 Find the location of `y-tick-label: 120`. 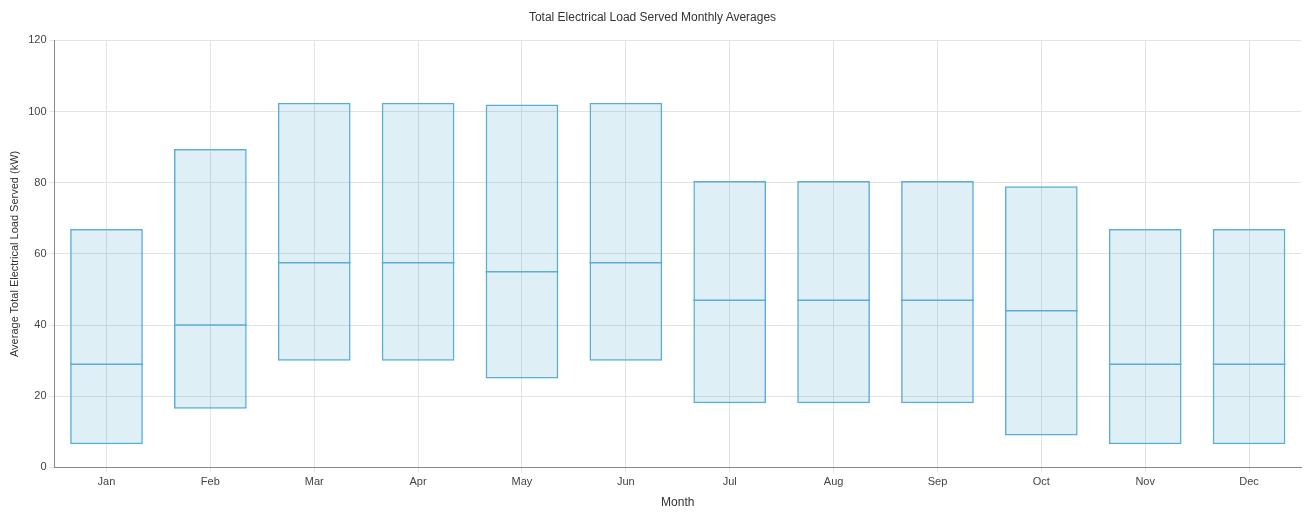

y-tick-label: 120 is located at coordinates (37, 39).